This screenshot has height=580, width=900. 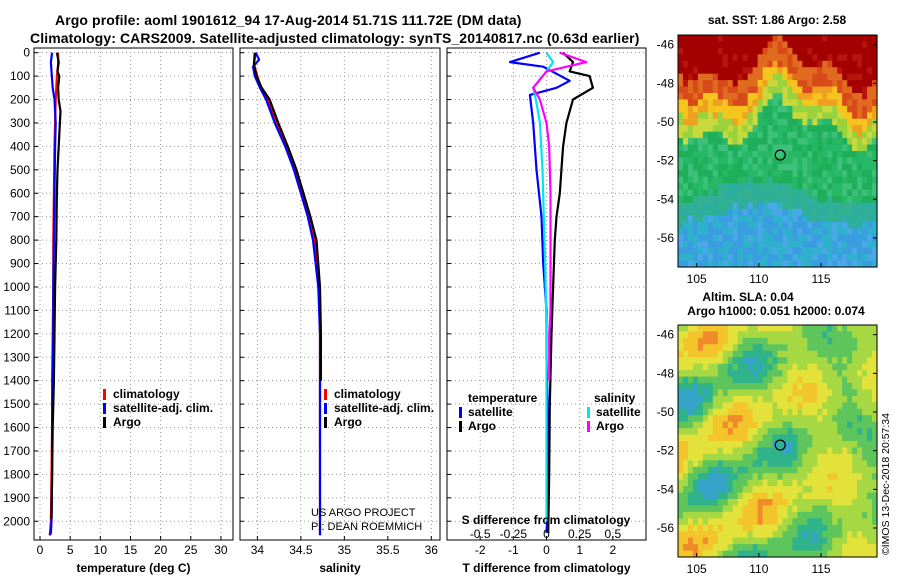 What do you see at coordinates (131, 550) in the screenshot?
I see `x-tick-label: 15` at bounding box center [131, 550].